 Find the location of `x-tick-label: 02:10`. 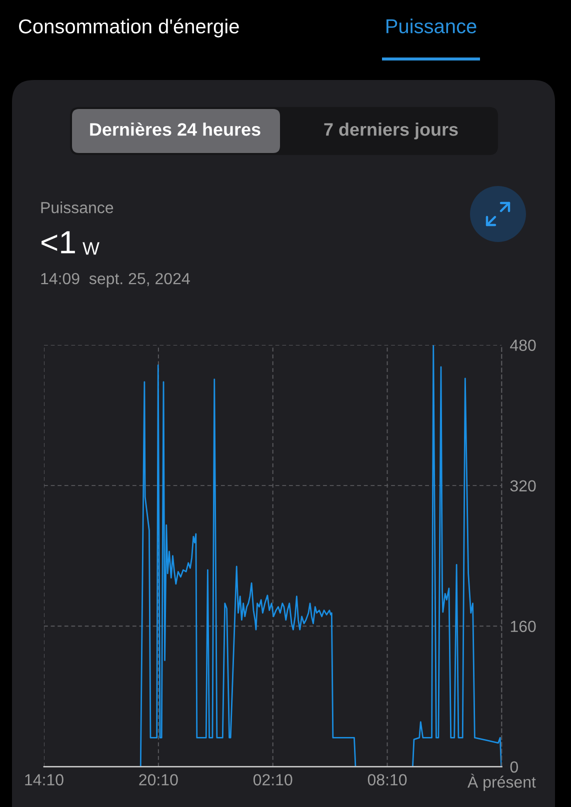

x-tick-label: 02:10 is located at coordinates (272, 780).